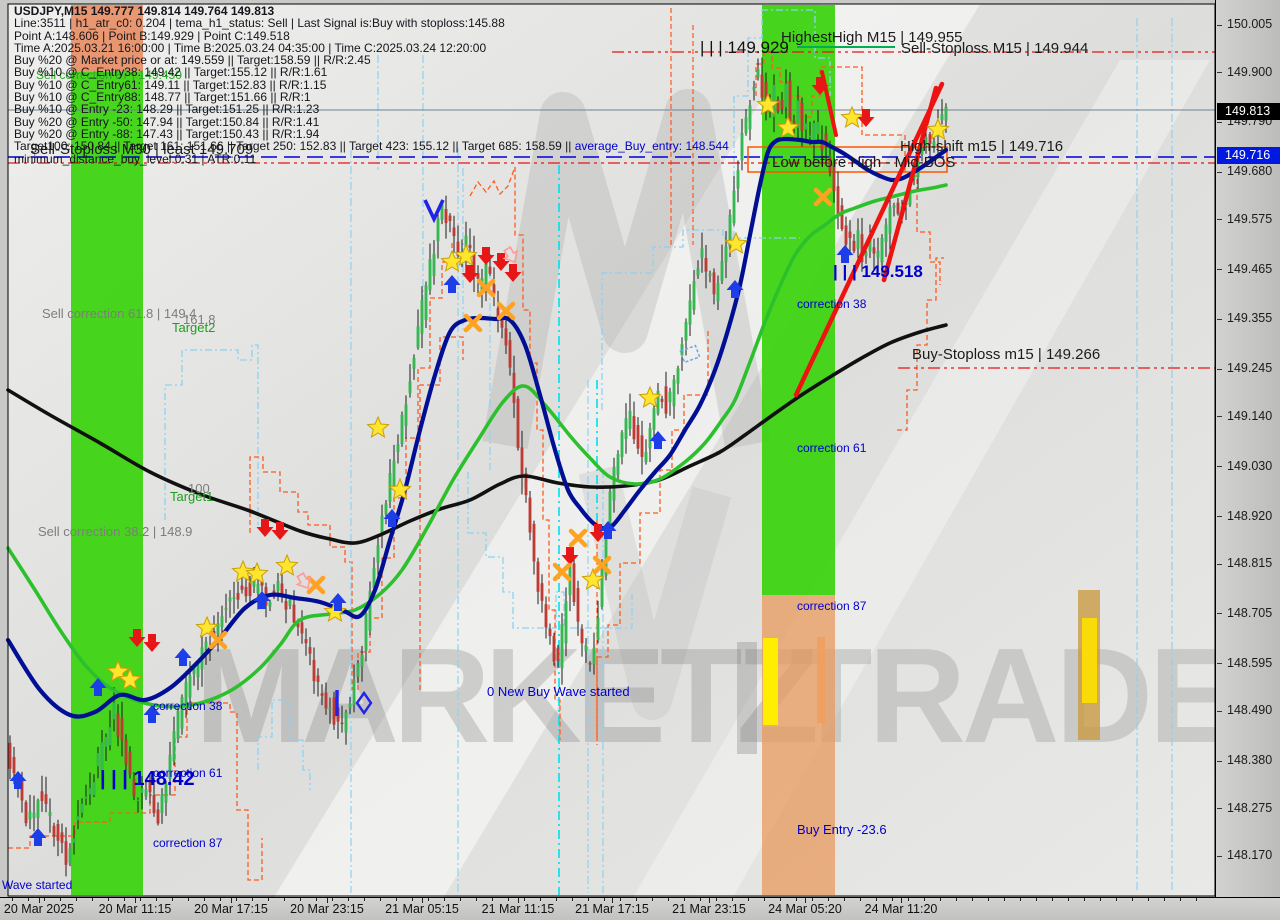 The height and width of the screenshot is (920, 1280). What do you see at coordinates (1250, 855) in the screenshot?
I see `price-tick-148.170: 148.170` at bounding box center [1250, 855].